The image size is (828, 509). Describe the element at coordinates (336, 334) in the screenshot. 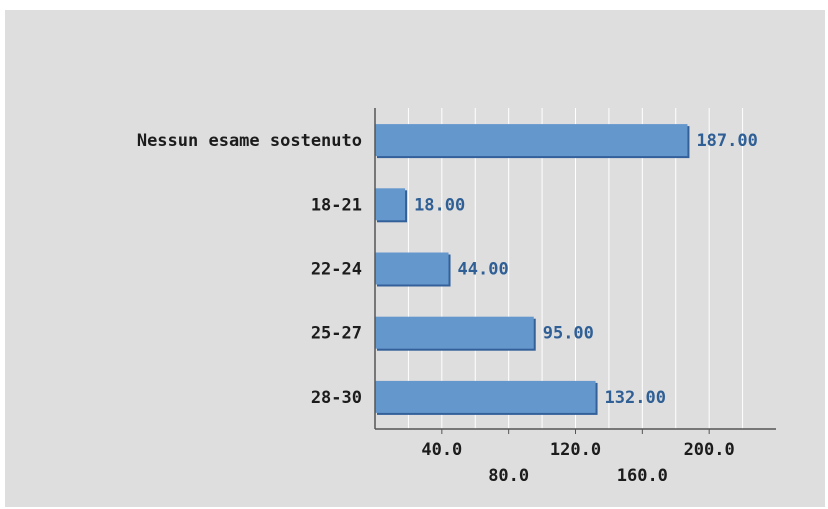

I see `category-label: 25-27` at that location.